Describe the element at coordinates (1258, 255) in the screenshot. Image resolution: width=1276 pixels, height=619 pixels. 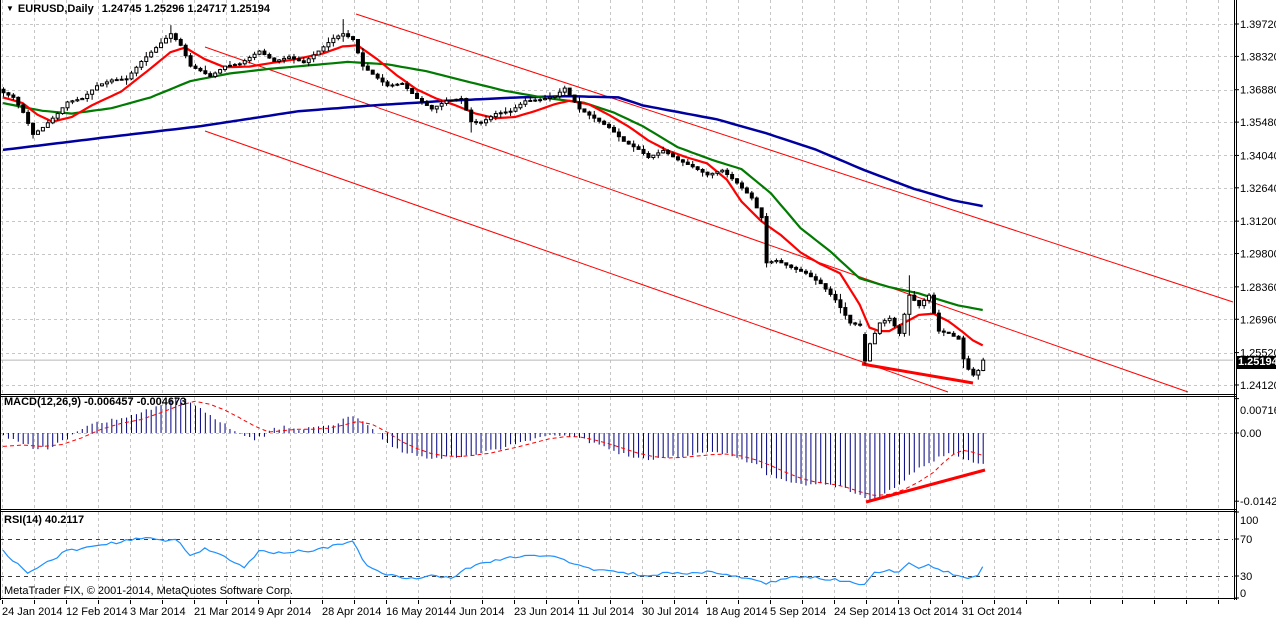
I see `price-axis-label: 1.29800` at that location.